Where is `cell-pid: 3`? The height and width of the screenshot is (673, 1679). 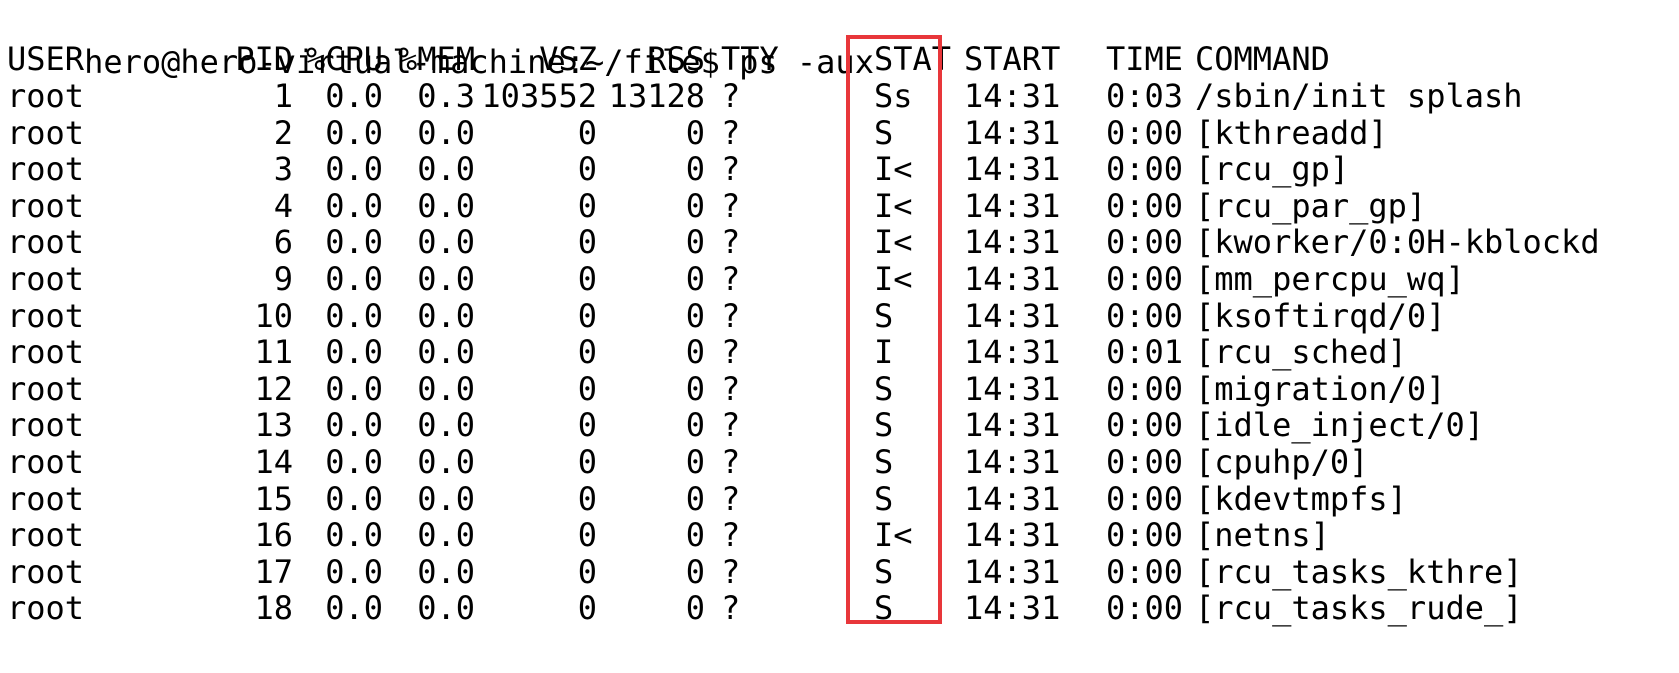 cell-pid: 3 is located at coordinates (283, 169).